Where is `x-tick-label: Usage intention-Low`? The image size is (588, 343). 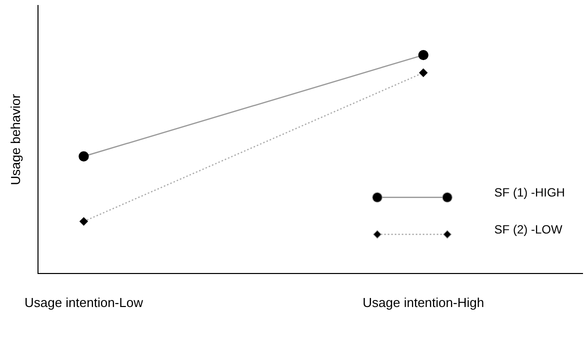
x-tick-label: Usage intention-Low is located at coordinates (84, 302).